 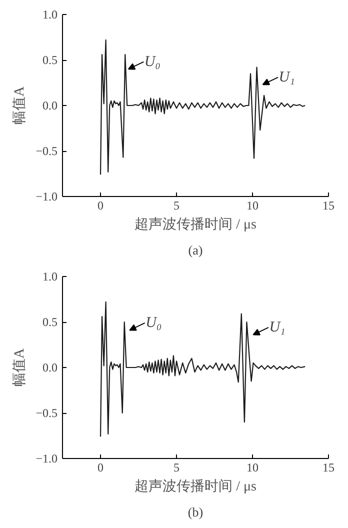 What do you see at coordinates (195, 250) in the screenshot?
I see `text: (a)` at bounding box center [195, 250].